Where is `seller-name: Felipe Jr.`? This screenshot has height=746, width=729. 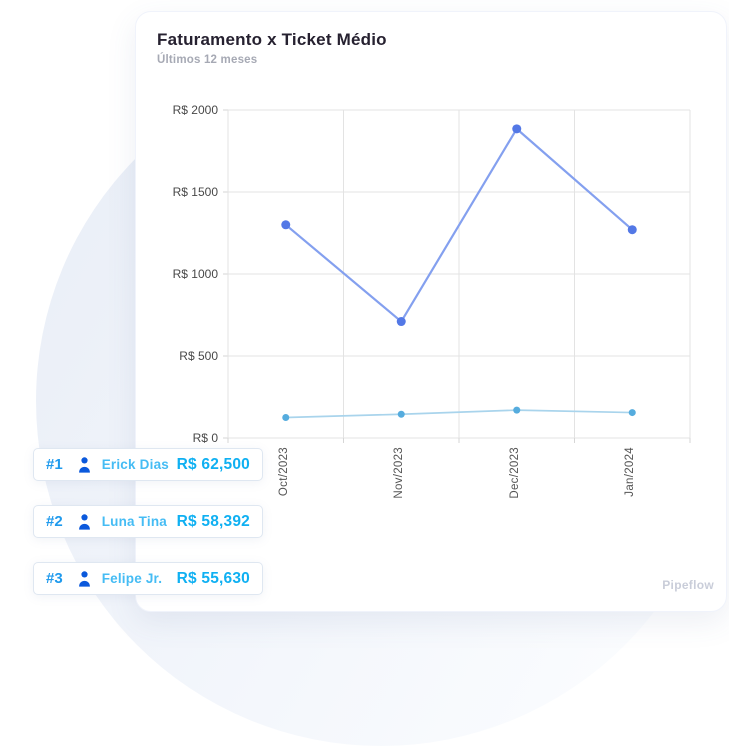
seller-name: Felipe Jr. is located at coordinates (132, 578).